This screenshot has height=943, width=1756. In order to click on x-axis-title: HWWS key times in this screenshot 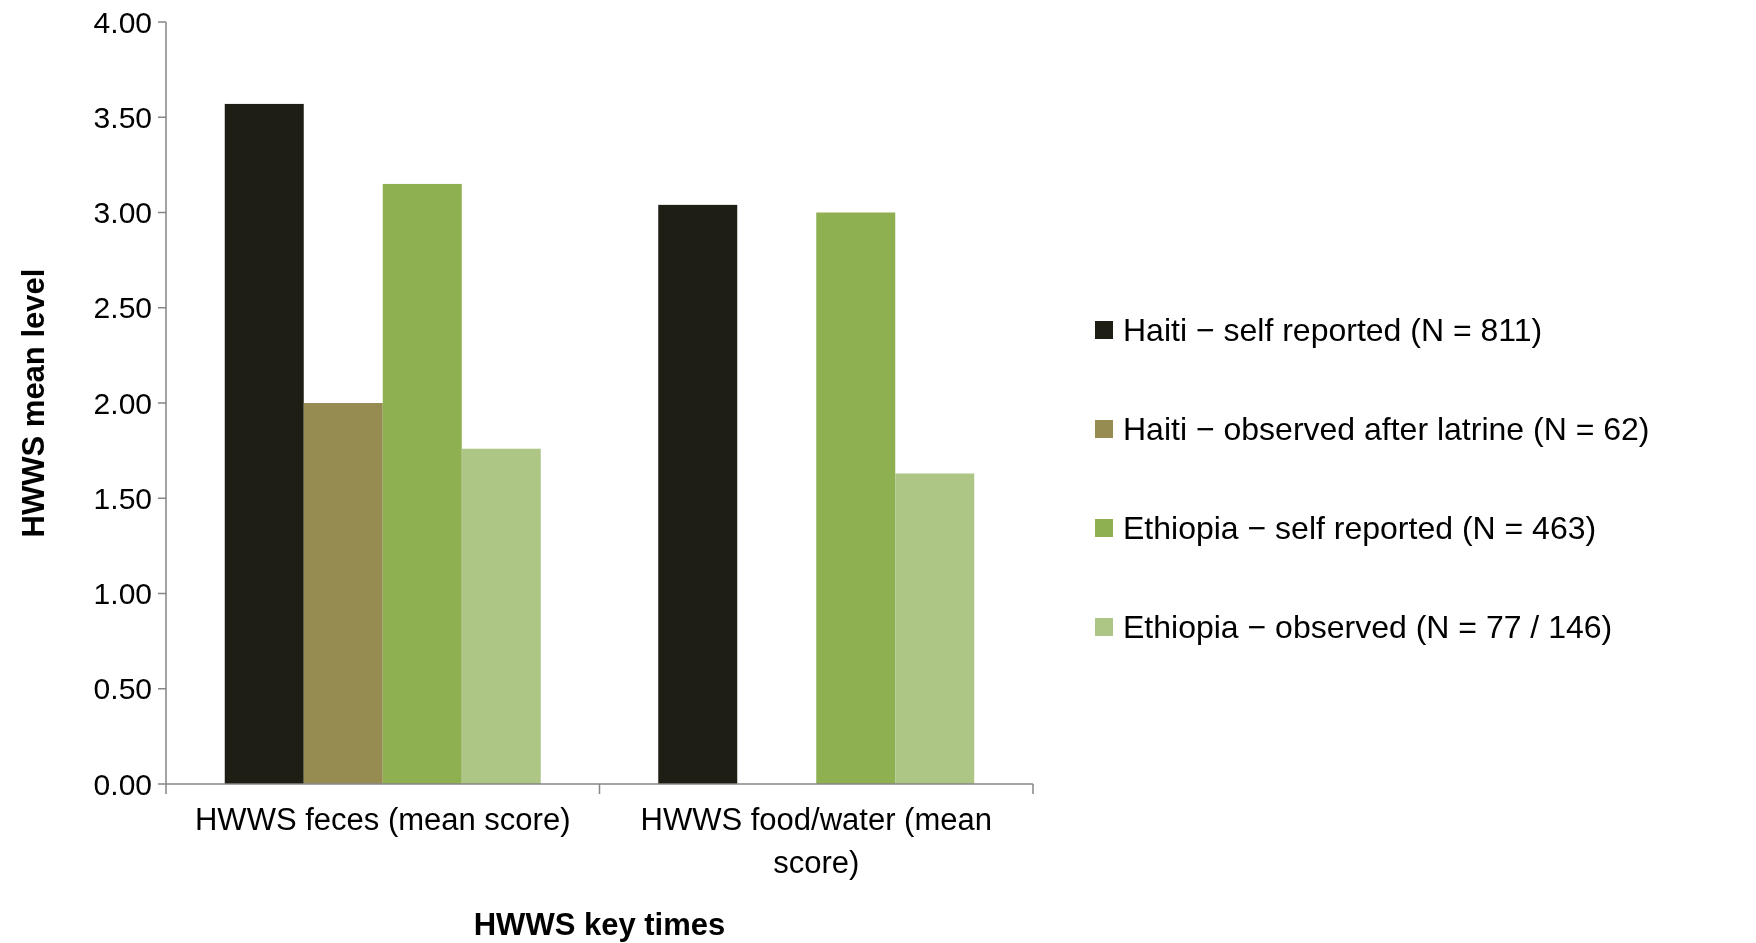, I will do `click(599, 924)`.